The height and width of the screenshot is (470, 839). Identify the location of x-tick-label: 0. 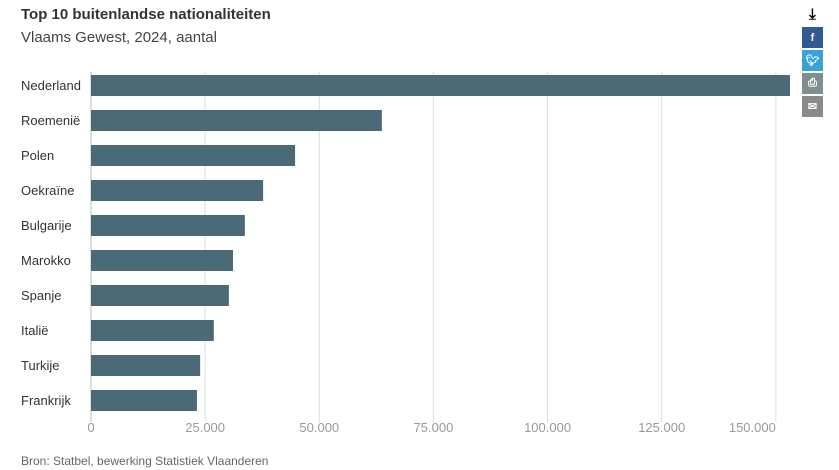
(90, 427).